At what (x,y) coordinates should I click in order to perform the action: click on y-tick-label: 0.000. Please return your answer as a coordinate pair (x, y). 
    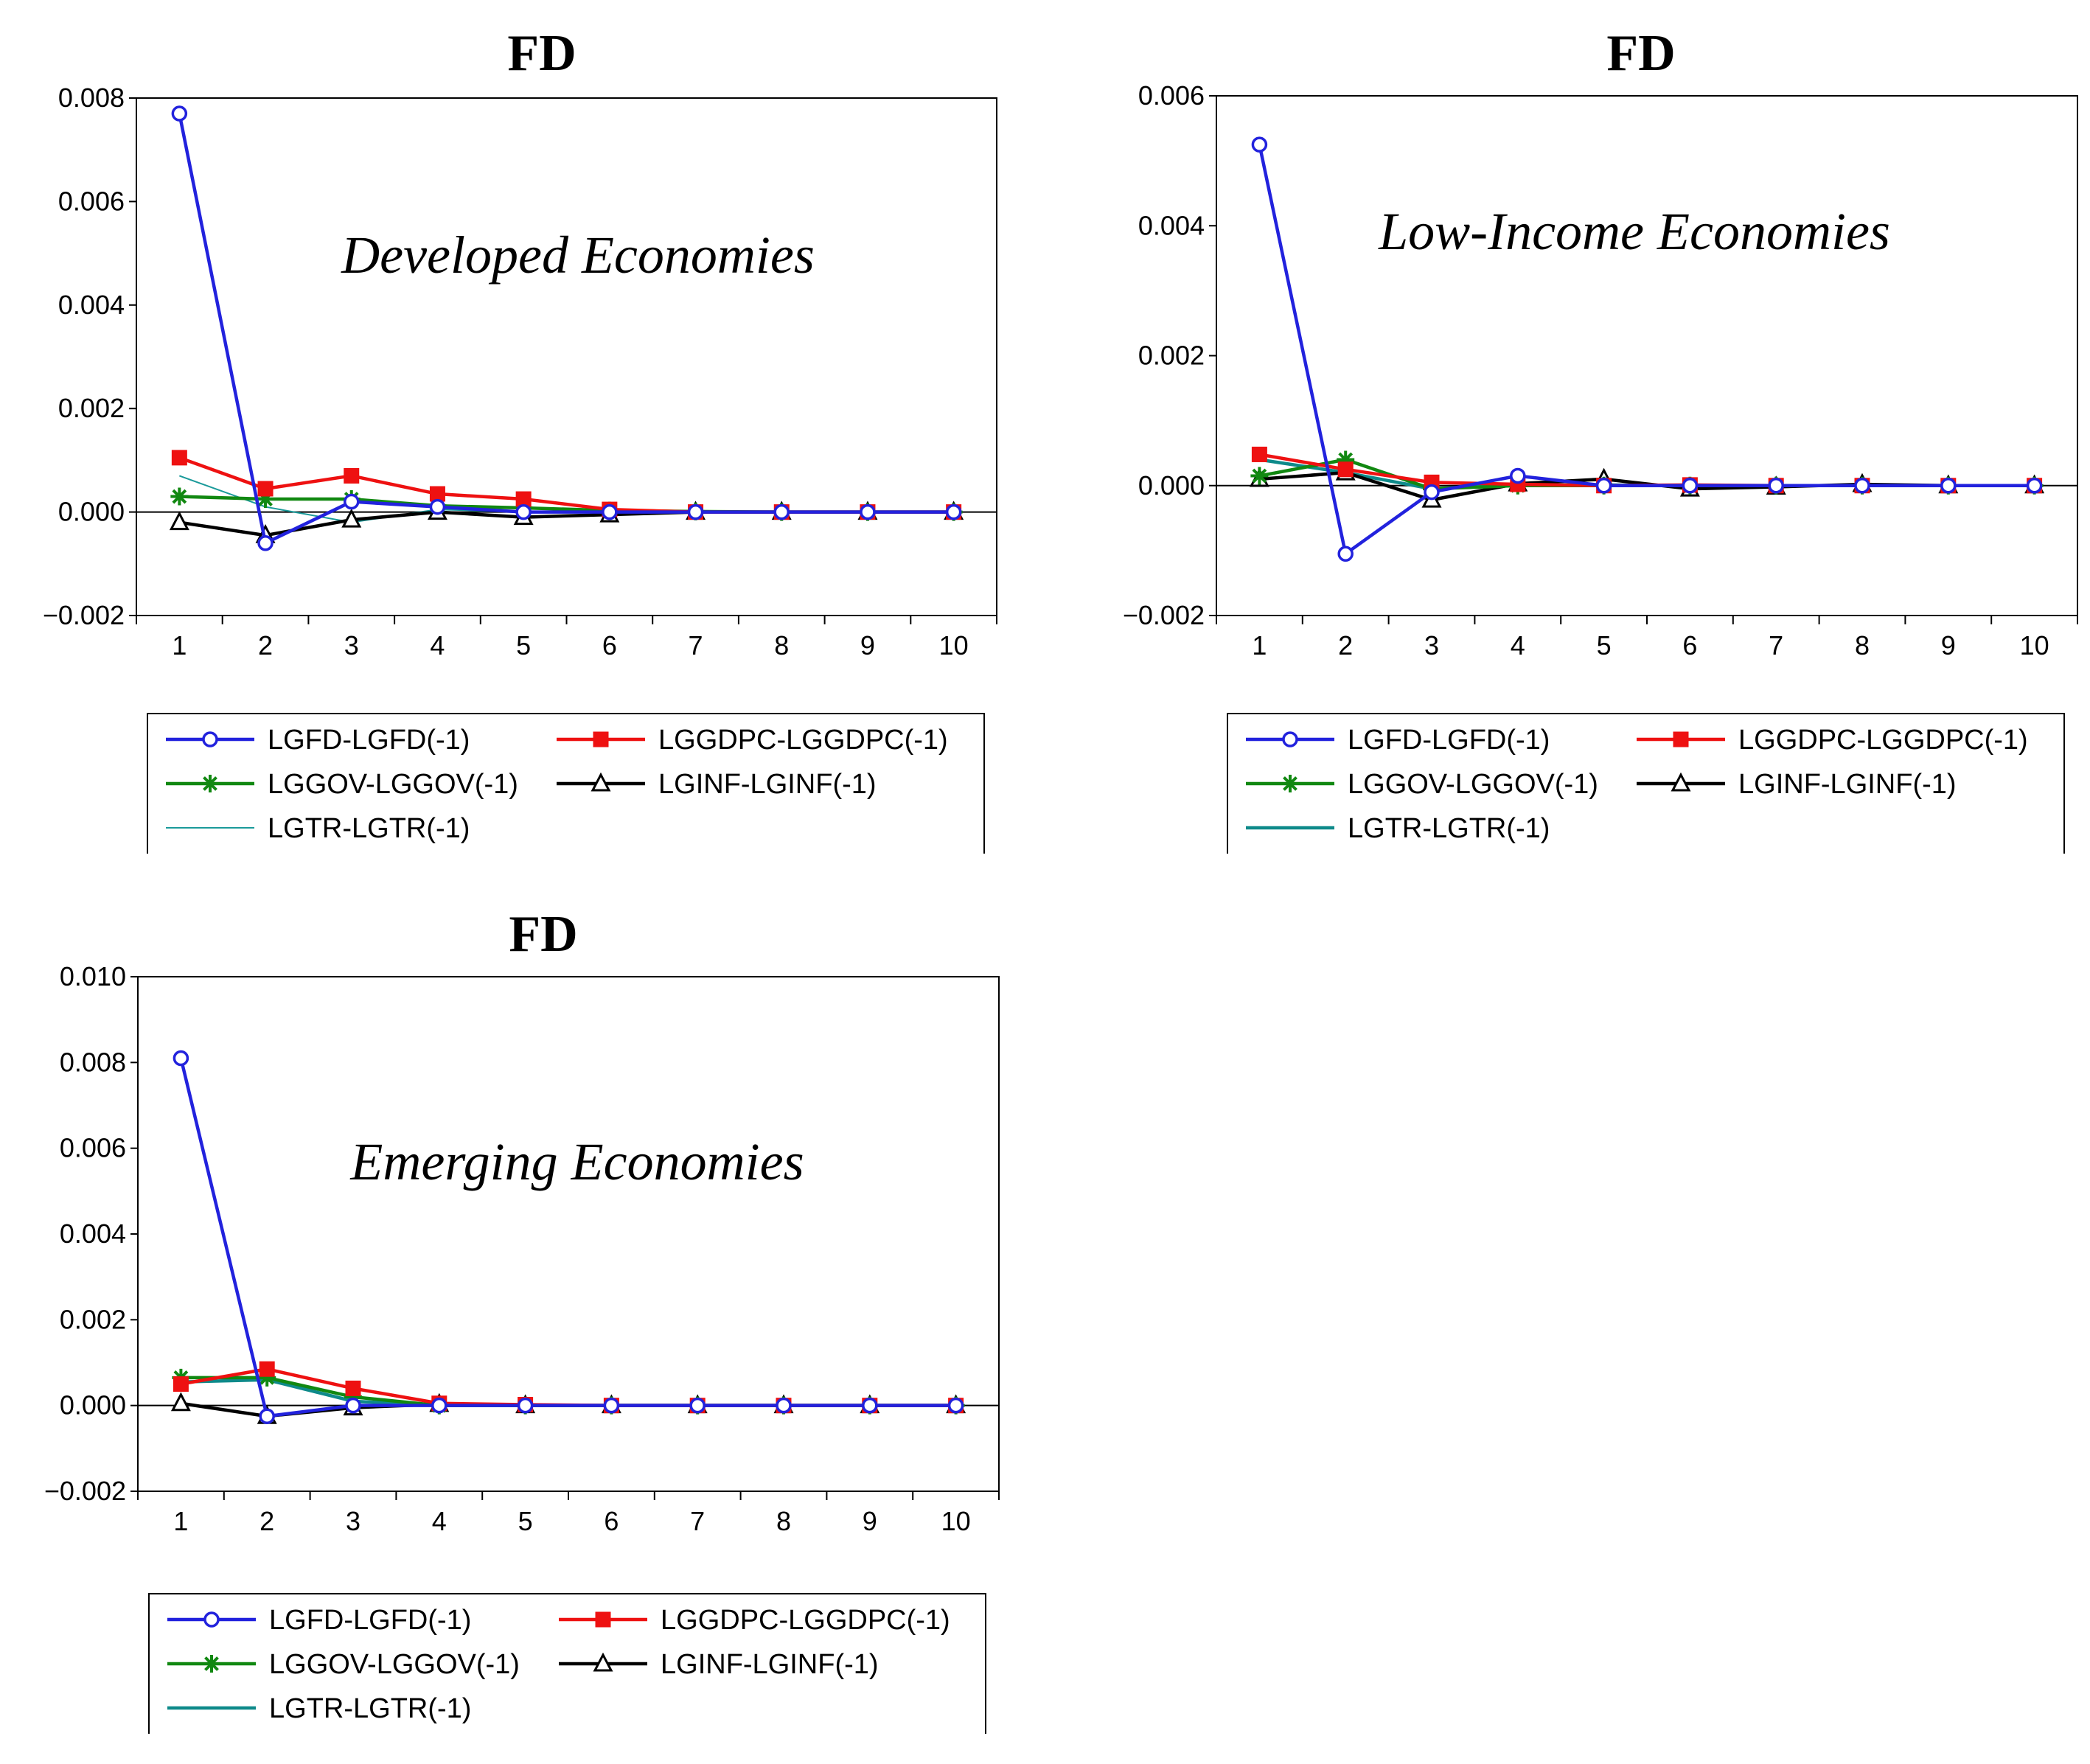
    Looking at the image, I should click on (91, 512).